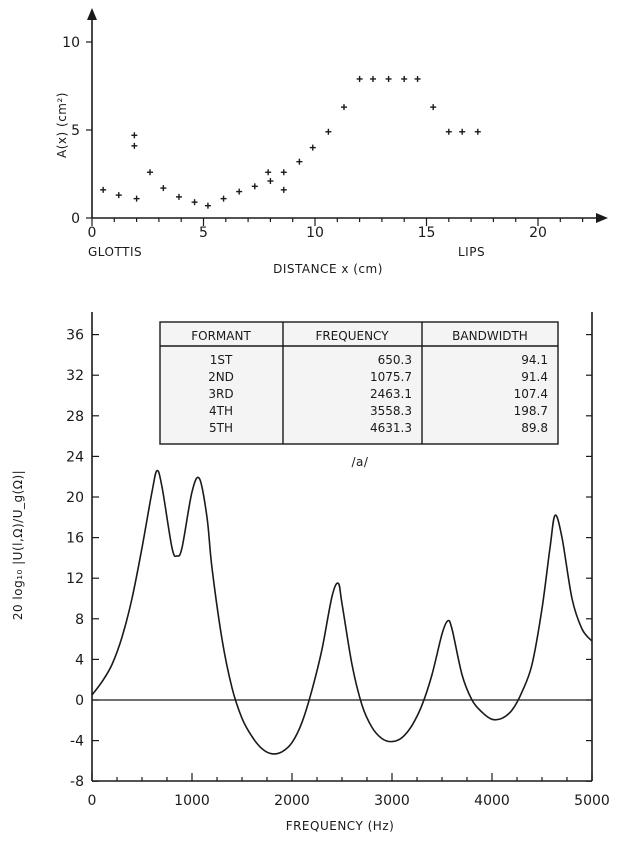  Describe the element at coordinates (220, 394) in the screenshot. I see `table-cell-formant: 3RD` at that location.